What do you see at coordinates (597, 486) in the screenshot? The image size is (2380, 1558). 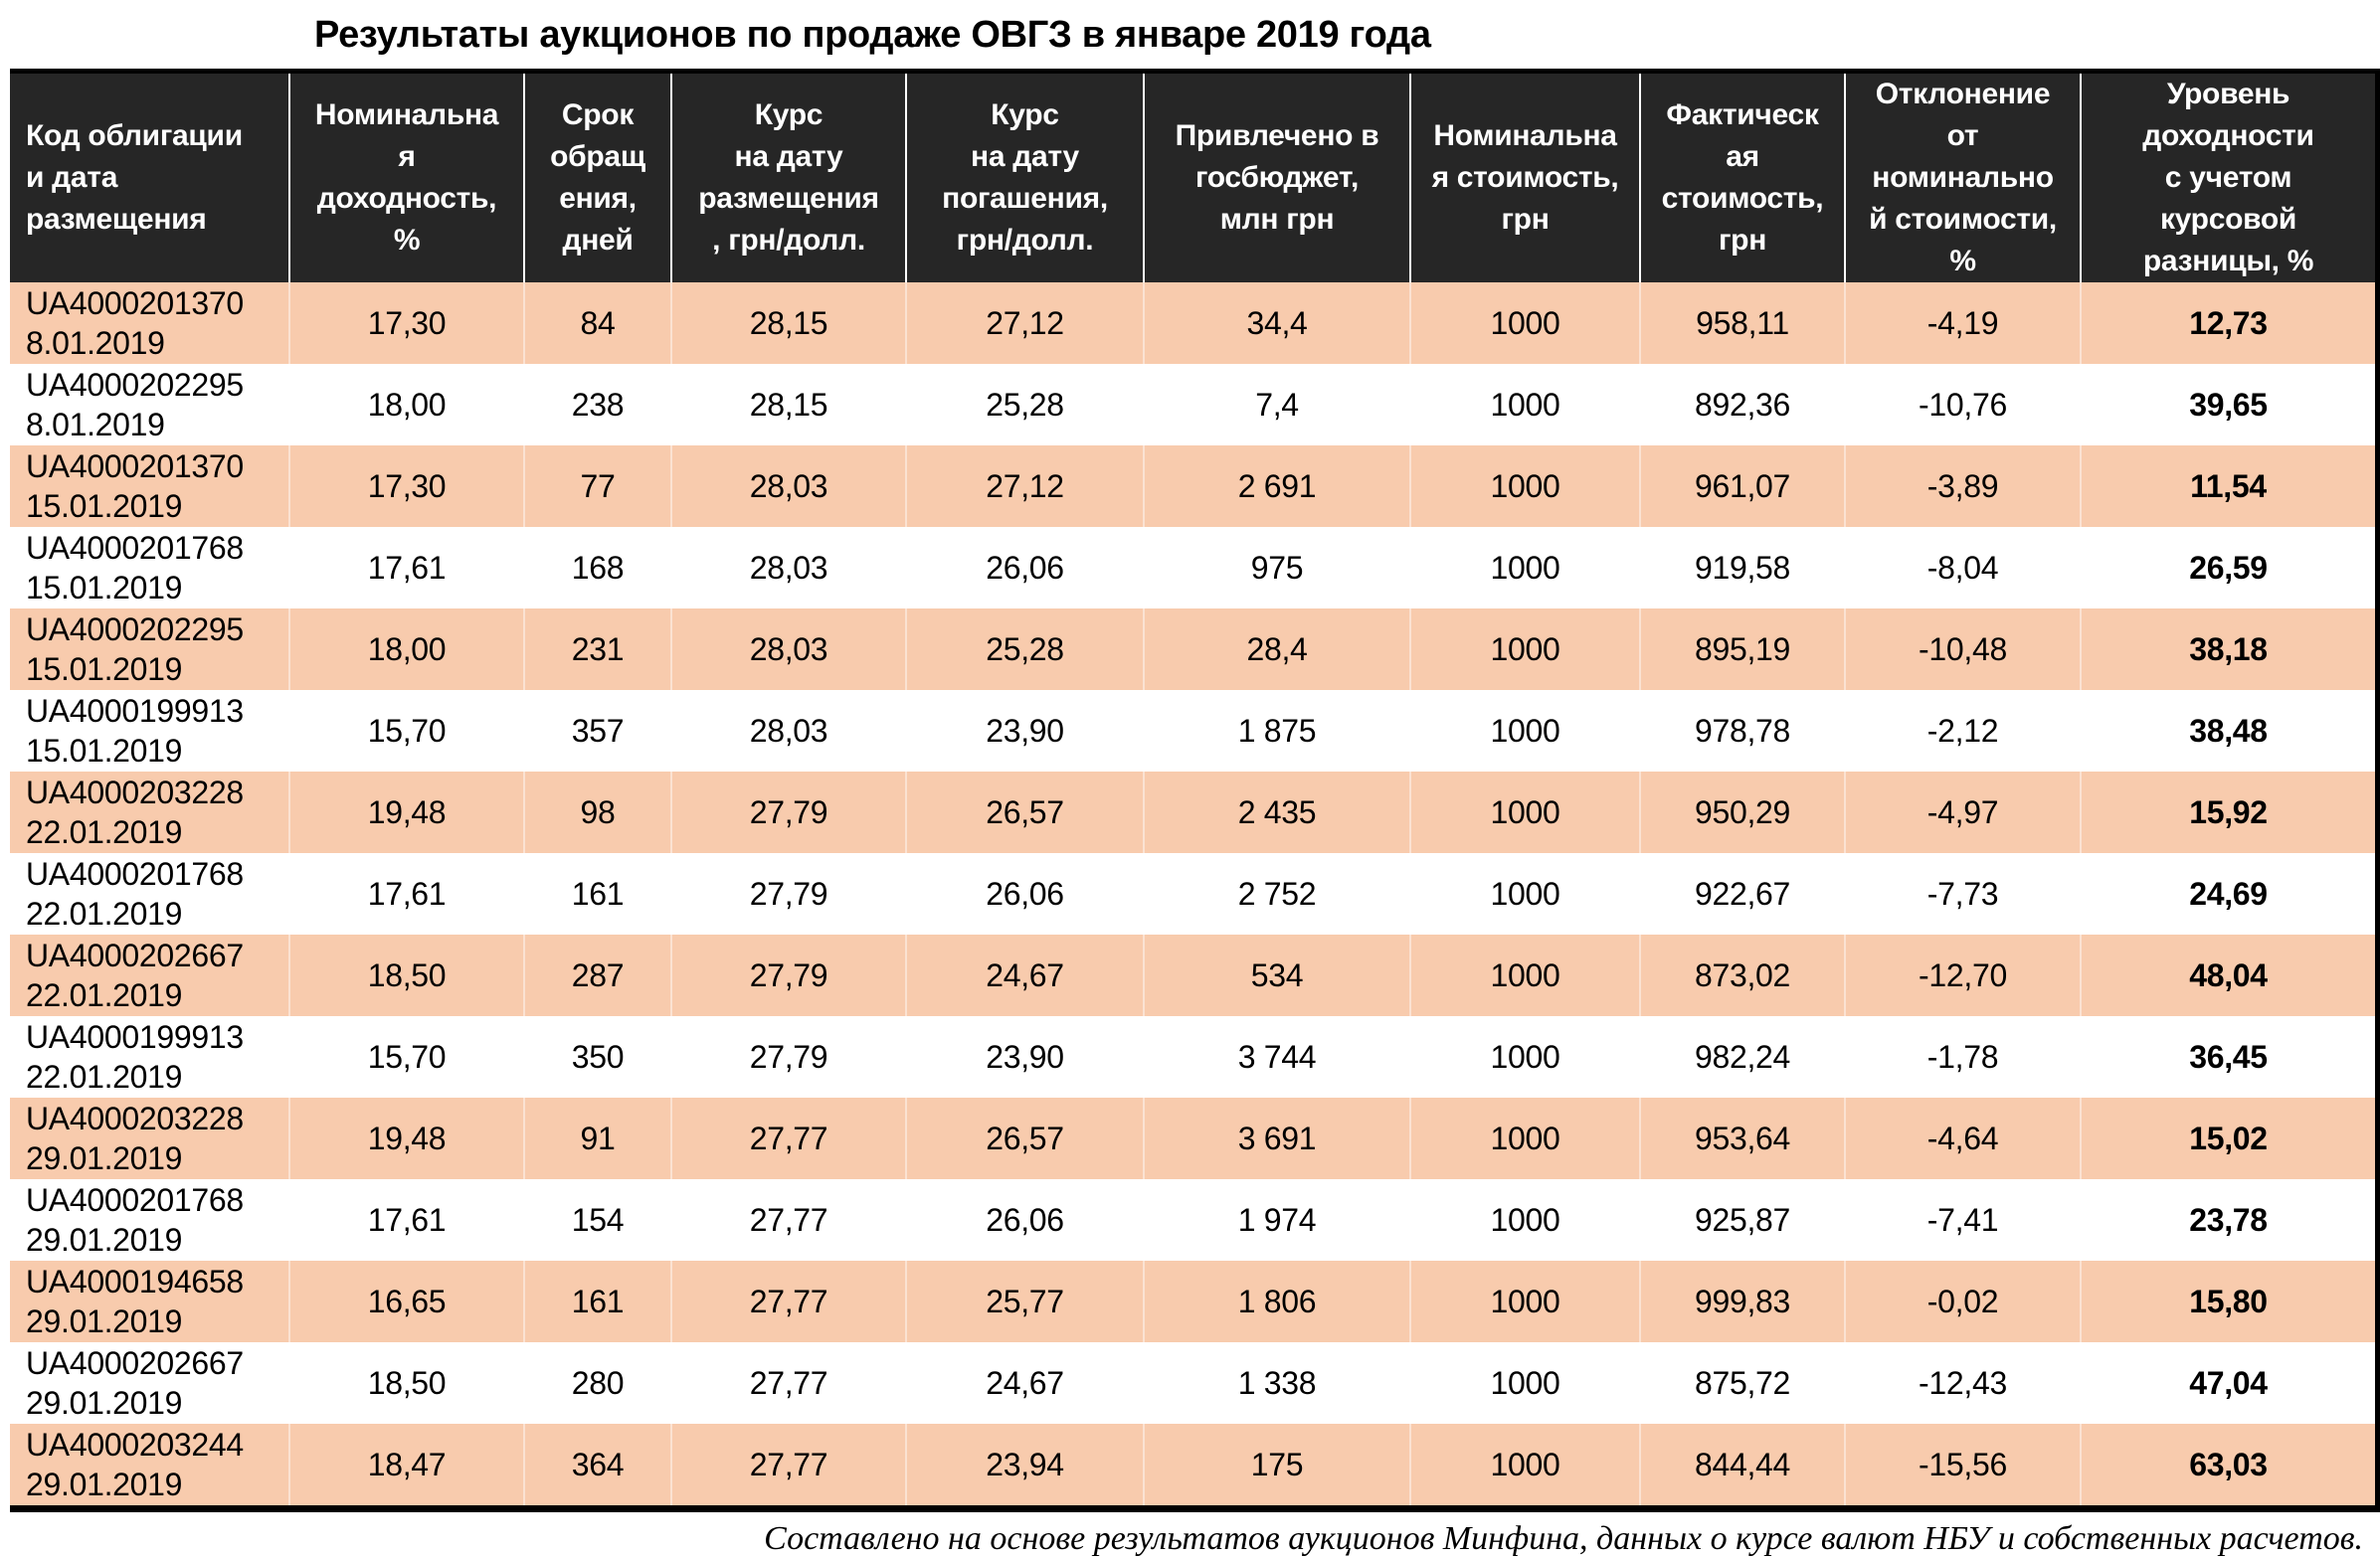 I see `data-cell: 77` at bounding box center [597, 486].